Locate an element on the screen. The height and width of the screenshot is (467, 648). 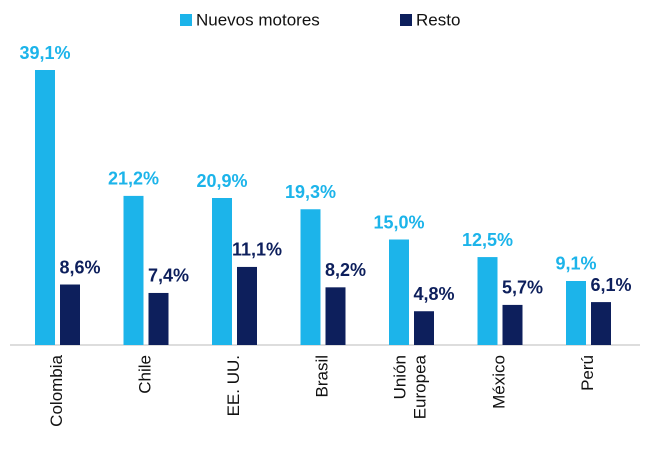
value-label: 4,8% is located at coordinates (433, 294).